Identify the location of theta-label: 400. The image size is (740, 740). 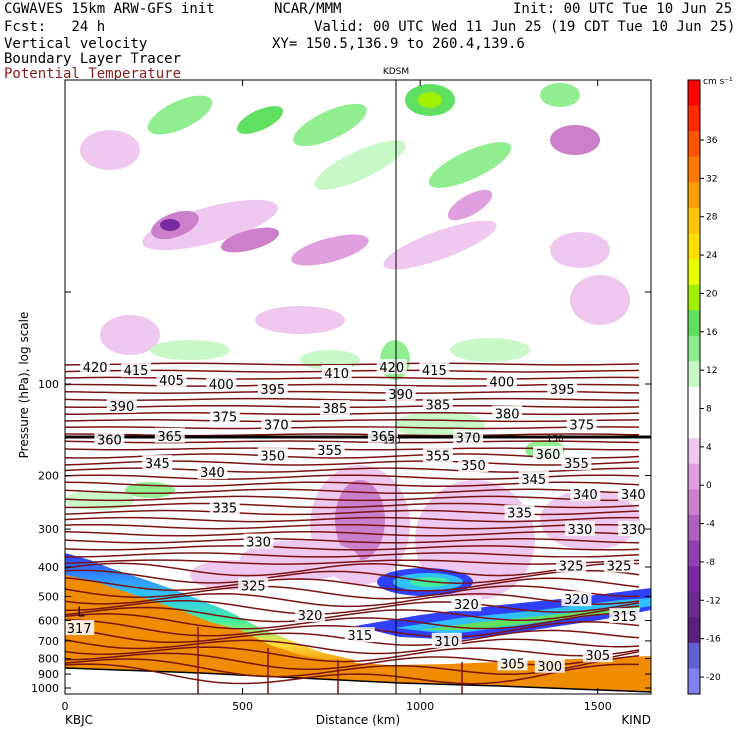
(501, 382).